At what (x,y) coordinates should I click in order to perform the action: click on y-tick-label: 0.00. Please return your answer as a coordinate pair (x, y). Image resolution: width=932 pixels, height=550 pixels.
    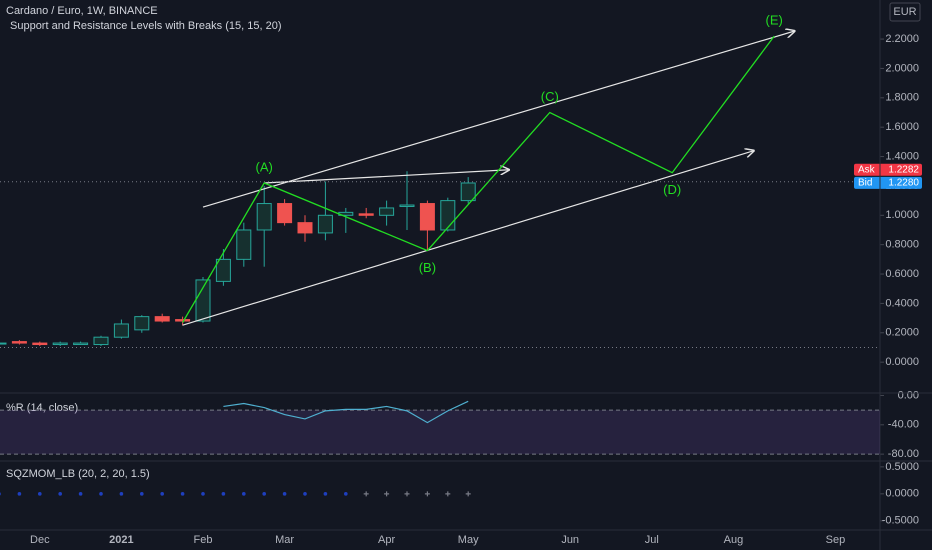
    Looking at the image, I should click on (908, 395).